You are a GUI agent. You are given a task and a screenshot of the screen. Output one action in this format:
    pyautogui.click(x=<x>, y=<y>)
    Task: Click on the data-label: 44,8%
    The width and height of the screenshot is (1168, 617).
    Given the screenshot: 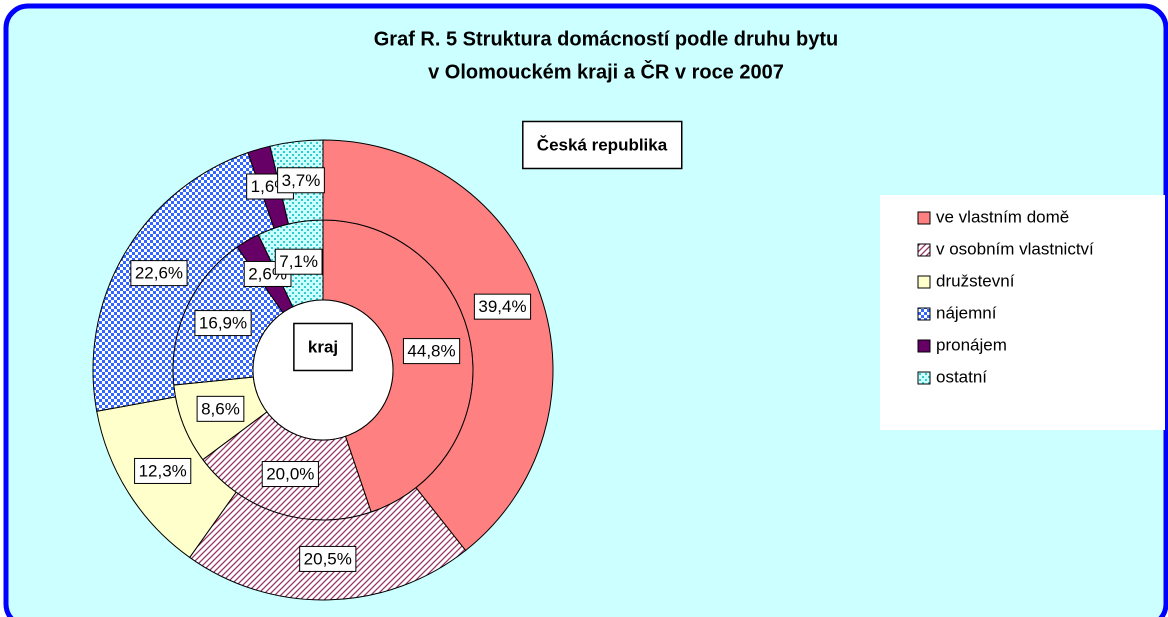 What is the action you would take?
    pyautogui.click(x=431, y=351)
    